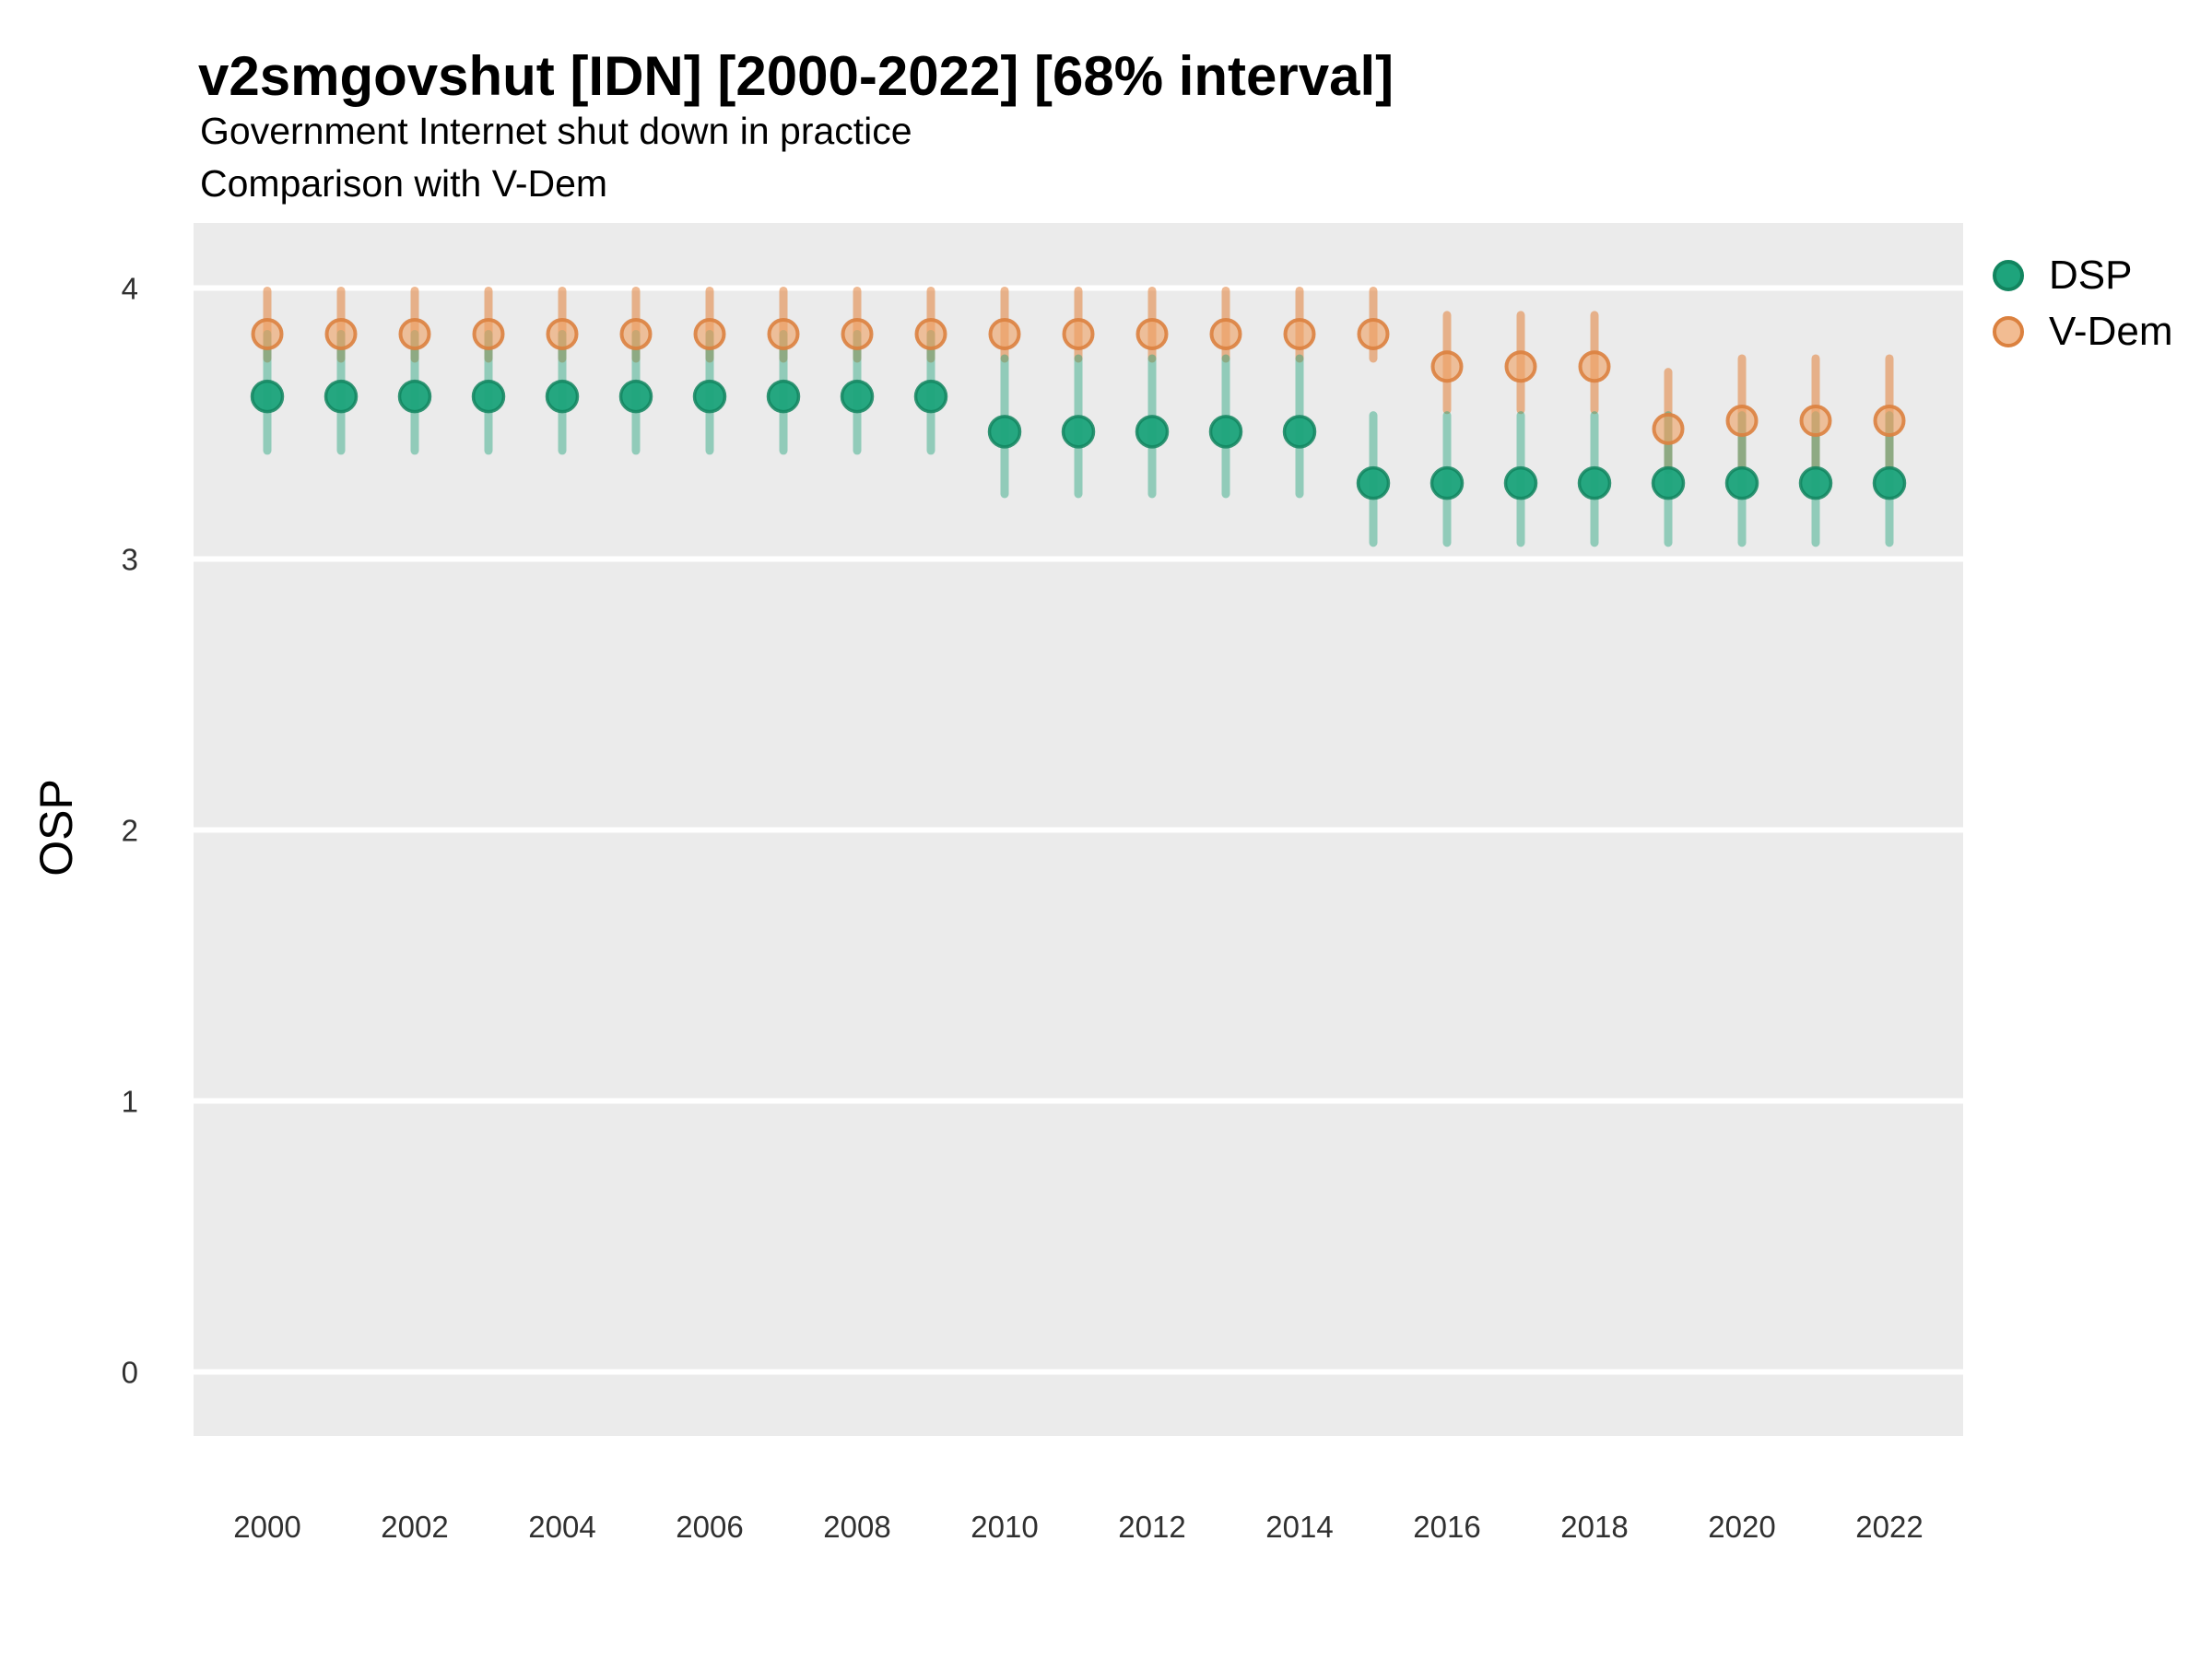 The height and width of the screenshot is (1659, 2212). Describe the element at coordinates (130, 560) in the screenshot. I see `y-tick-label-3: 3` at that location.